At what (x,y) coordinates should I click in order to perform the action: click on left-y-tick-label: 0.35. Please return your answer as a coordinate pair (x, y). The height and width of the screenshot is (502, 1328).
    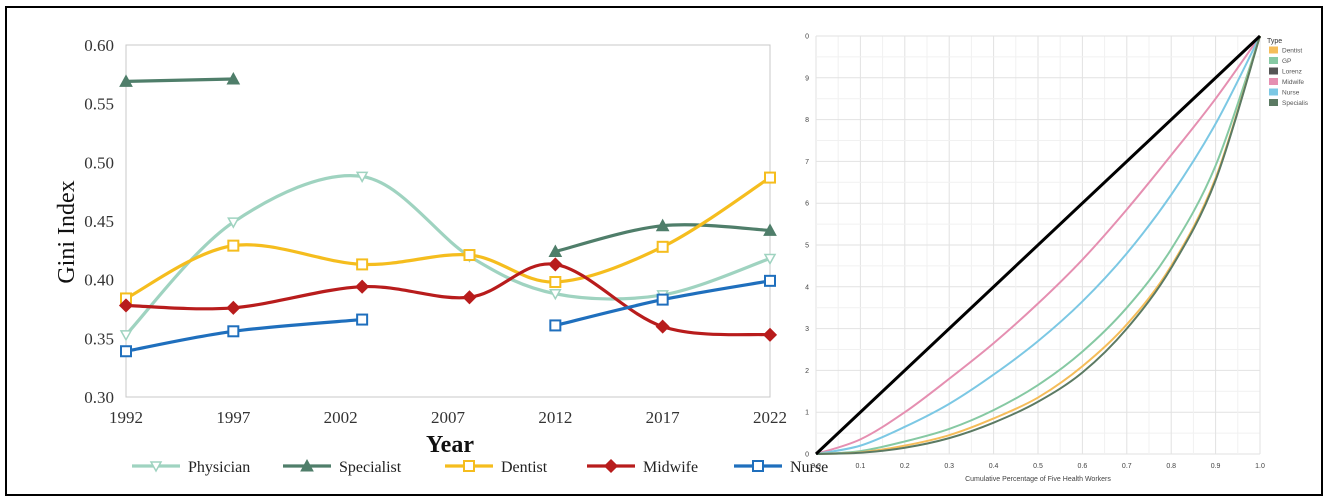
    Looking at the image, I should click on (99, 338).